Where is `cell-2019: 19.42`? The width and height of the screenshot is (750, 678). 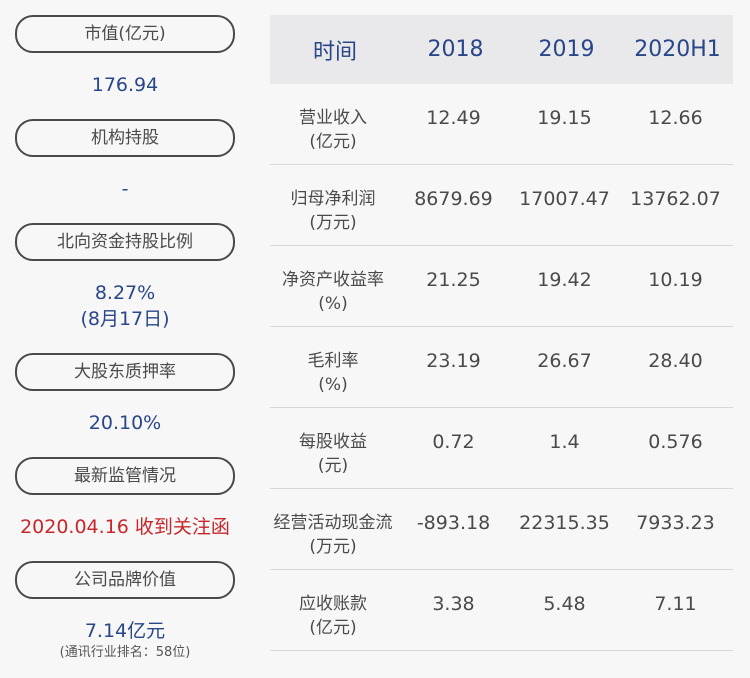
cell-2019: 19.42 is located at coordinates (564, 280).